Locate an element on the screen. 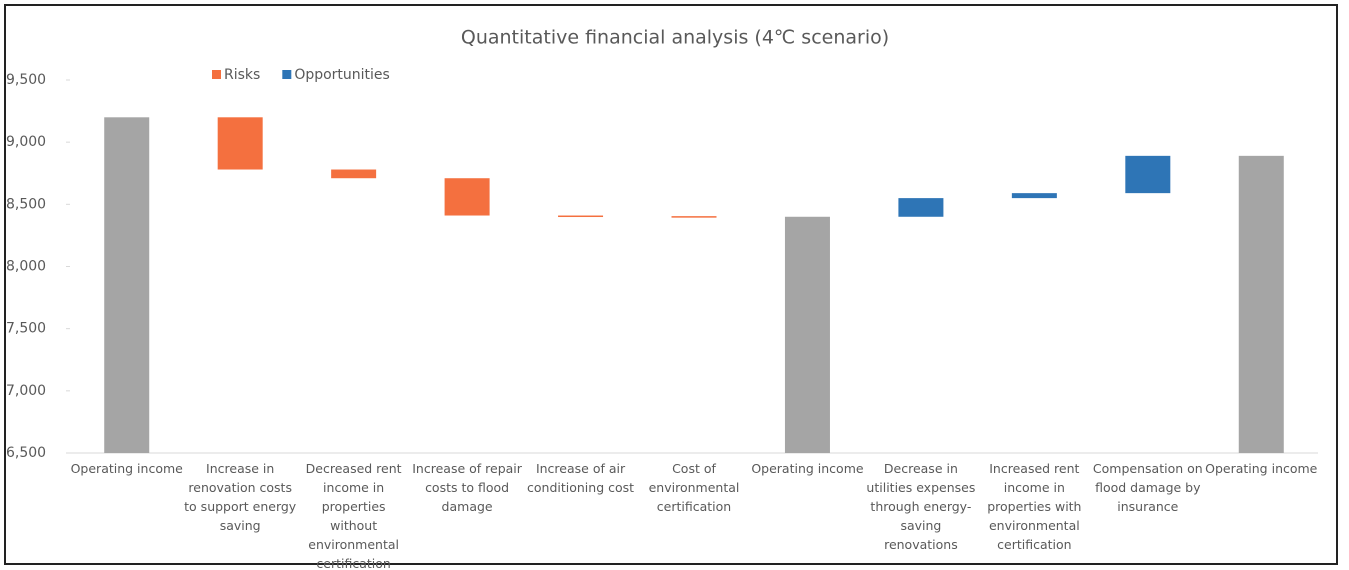 The width and height of the screenshot is (1349, 570). x-tick-label: Cost of environmental certification is located at coordinates (694, 487).